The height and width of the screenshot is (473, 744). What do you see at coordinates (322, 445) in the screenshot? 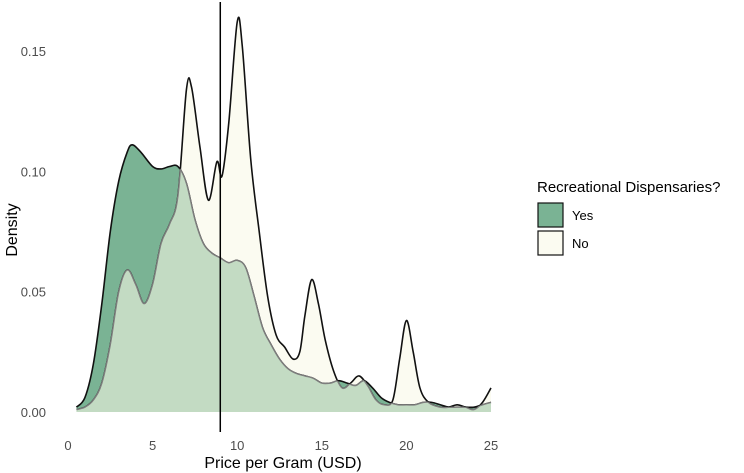
I see `x-tick-label: 15` at bounding box center [322, 445].